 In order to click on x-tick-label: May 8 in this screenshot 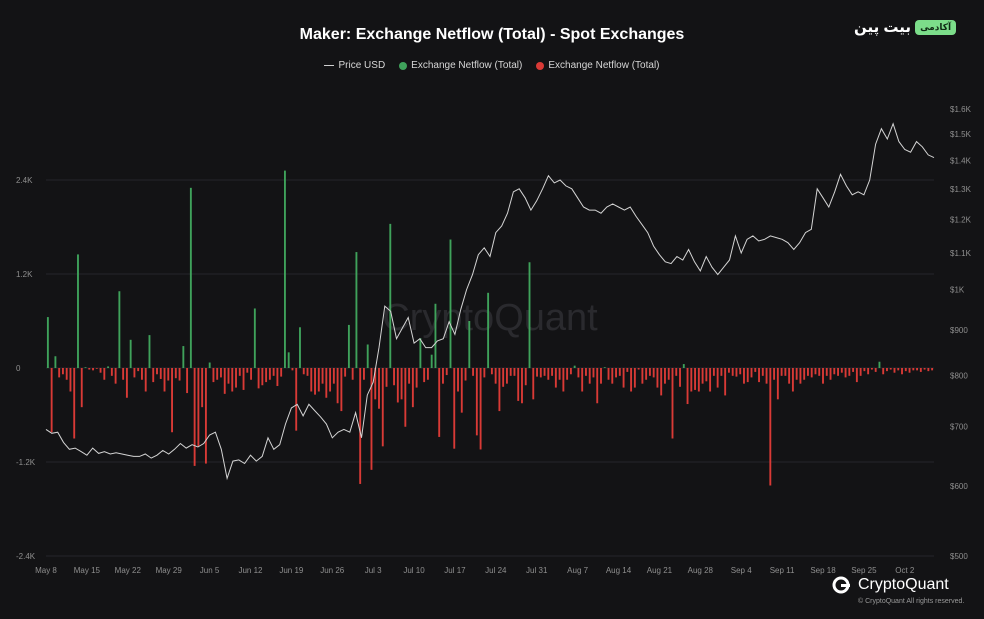, I will do `click(46, 570)`.